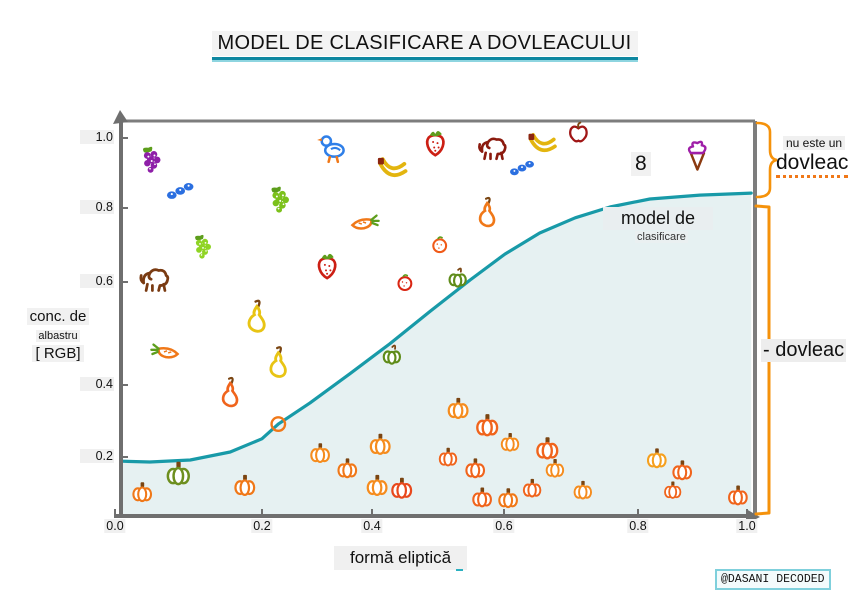 This screenshot has width=849, height=600. I want to click on x-tick-label: 0.2, so click(262, 526).